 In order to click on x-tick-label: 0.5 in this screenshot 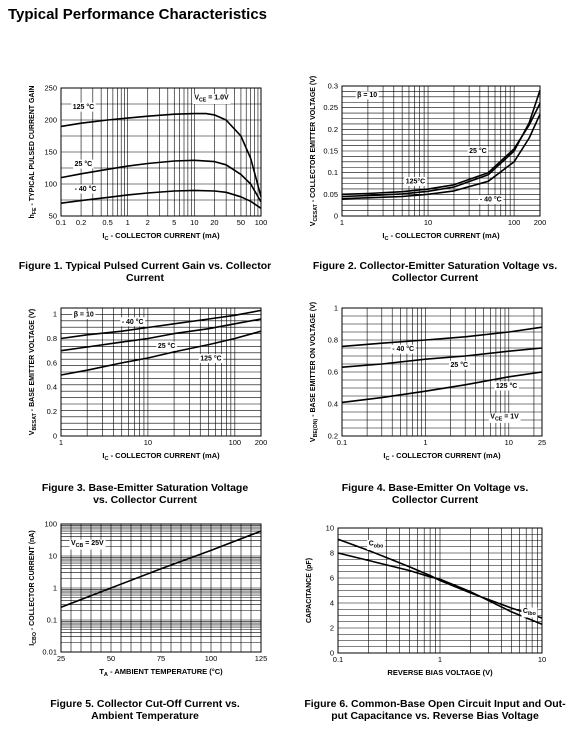, I will do `click(107, 222)`.